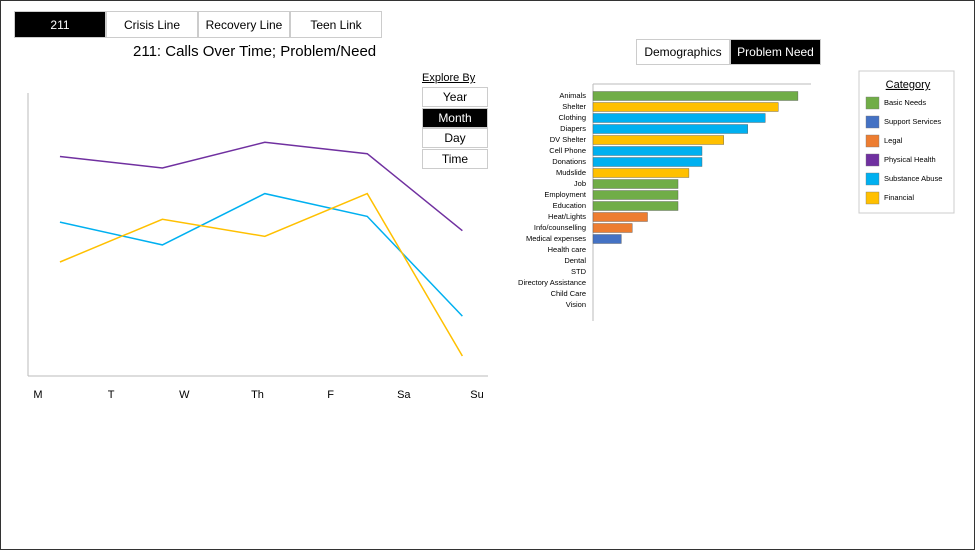 This screenshot has height=550, width=975. What do you see at coordinates (552, 282) in the screenshot?
I see `y-tick-label: Directory Assistance` at bounding box center [552, 282].